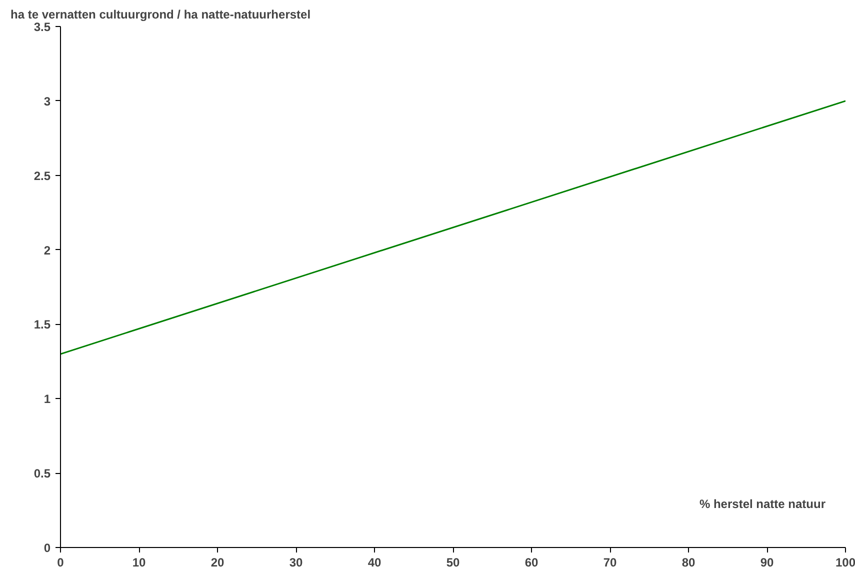  I want to click on y-tick-label: 2, so click(47, 250).